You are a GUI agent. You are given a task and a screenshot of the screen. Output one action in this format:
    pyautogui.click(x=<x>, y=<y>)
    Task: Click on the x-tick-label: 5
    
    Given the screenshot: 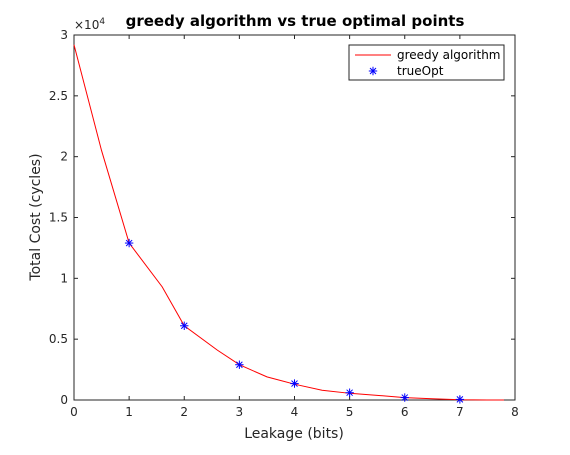 What is the action you would take?
    pyautogui.click(x=350, y=412)
    